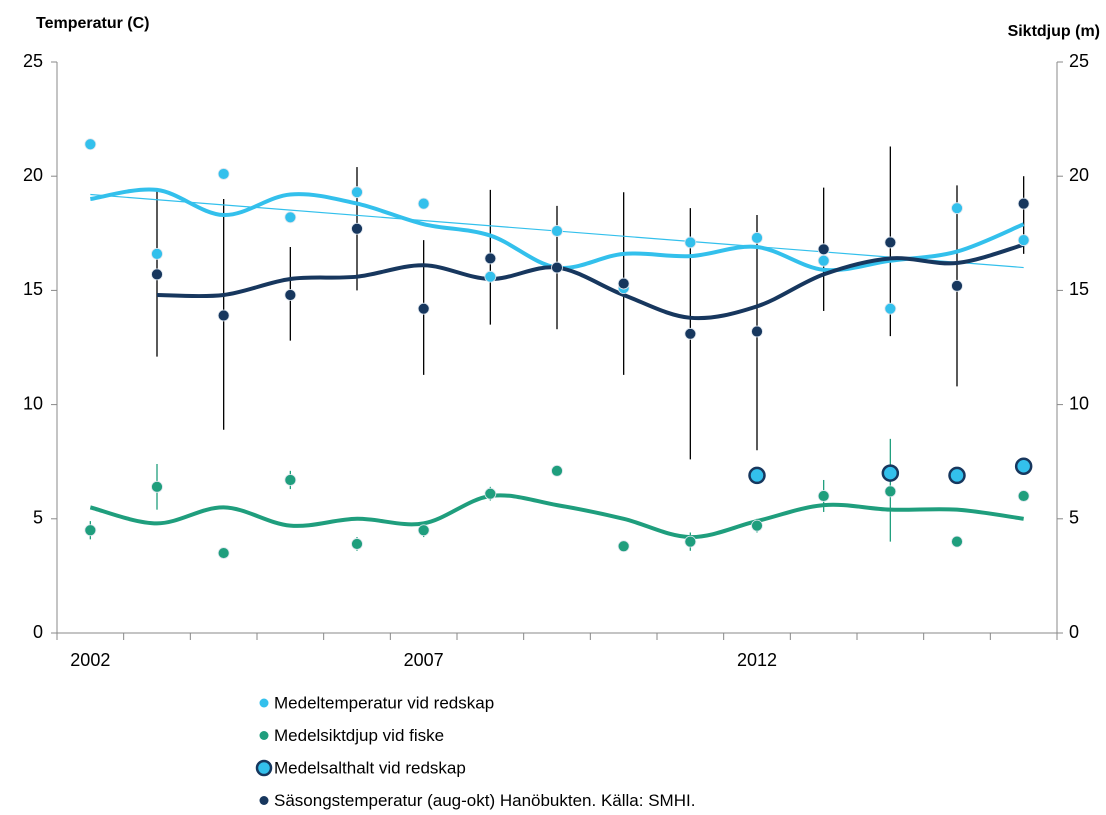 Image resolution: width=1106 pixels, height=815 pixels. Describe the element at coordinates (384, 702) in the screenshot. I see `legend-label: Medeltemperatur vid redskap` at that location.